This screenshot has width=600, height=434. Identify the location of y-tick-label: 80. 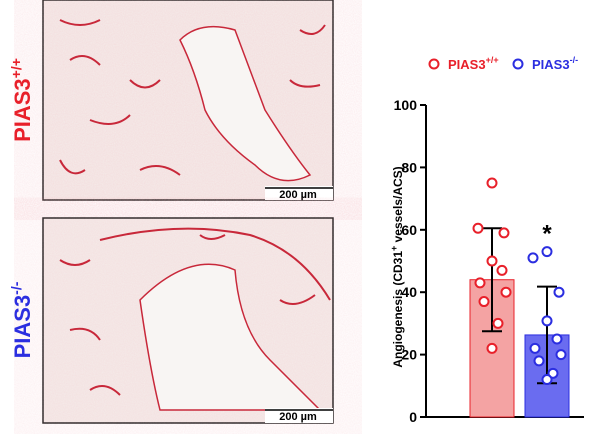
(409, 167).